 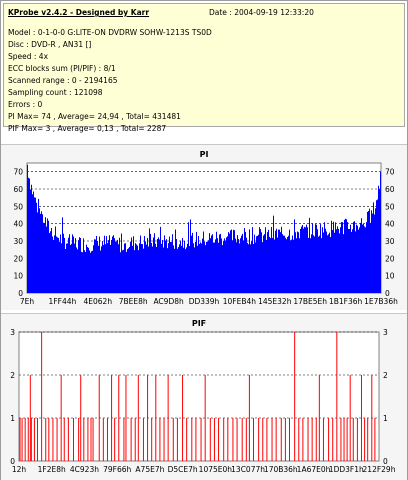 What do you see at coordinates (390, 189) in the screenshot?
I see `pi-ytick-right: 60` at bounding box center [390, 189].